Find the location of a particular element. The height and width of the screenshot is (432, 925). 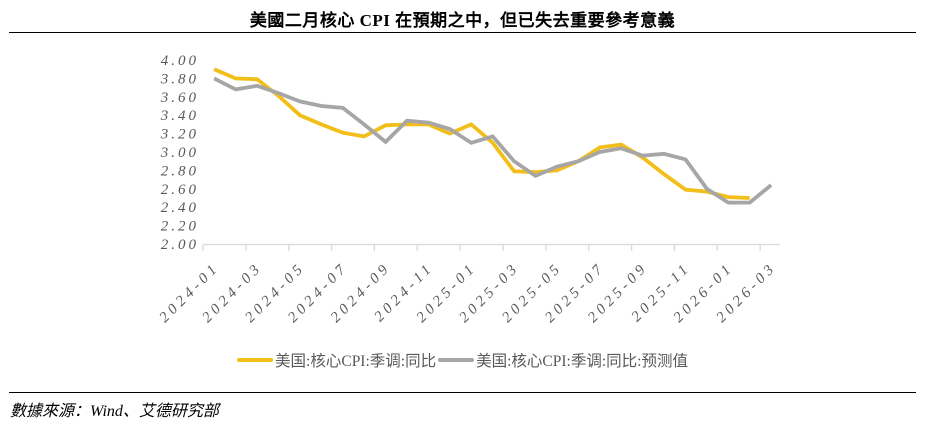

y-axis-label: 3.00 is located at coordinates (179, 153).